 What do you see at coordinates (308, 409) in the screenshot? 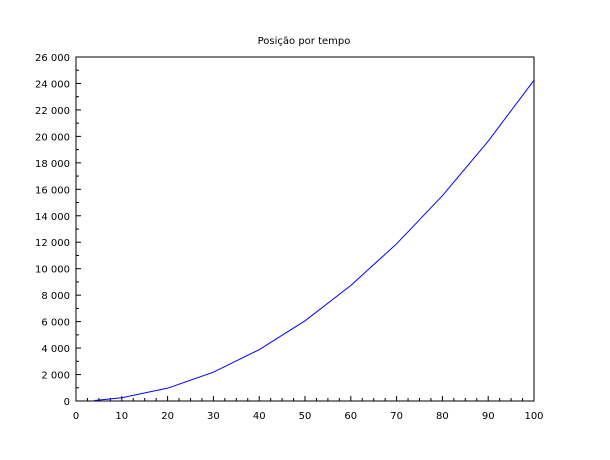
I see `x-axis: 0 10 20 30 40 50 60 70 80 90 100` at bounding box center [308, 409].